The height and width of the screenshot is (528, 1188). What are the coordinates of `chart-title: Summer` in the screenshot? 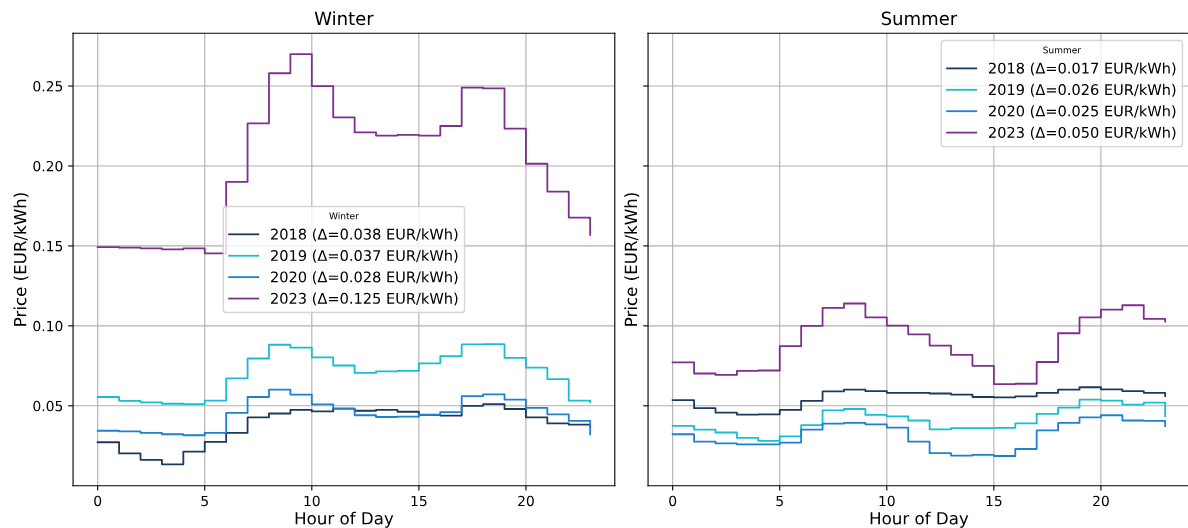 It's located at (919, 18).